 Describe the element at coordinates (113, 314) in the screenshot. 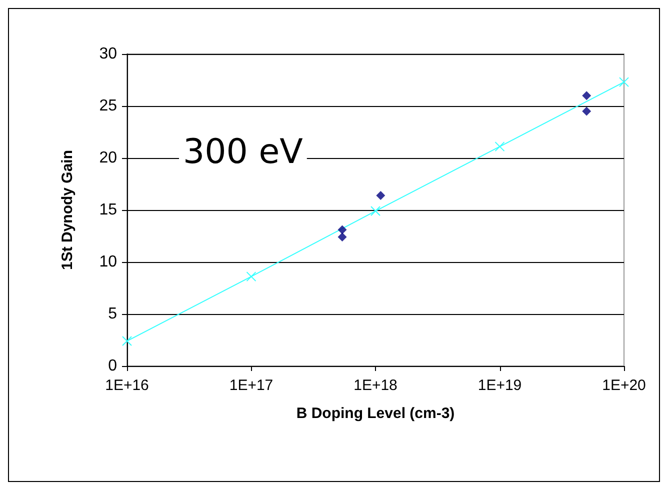

I see `y-tick-label: 5` at that location.